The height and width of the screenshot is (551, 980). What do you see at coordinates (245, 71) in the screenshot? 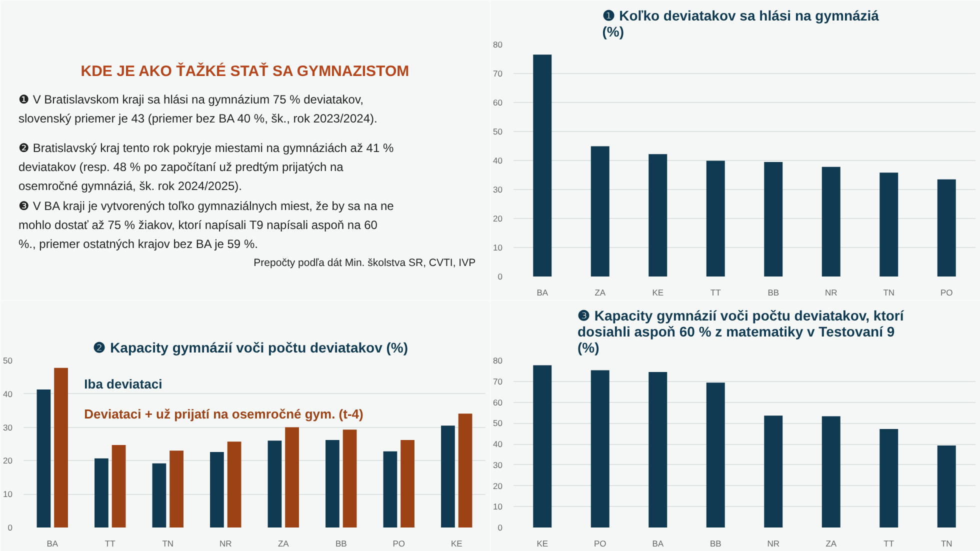
I see `text: KDE JE AKO ŤAŽKÉ STAŤ SA GYMNAZISTOM` at bounding box center [245, 71].